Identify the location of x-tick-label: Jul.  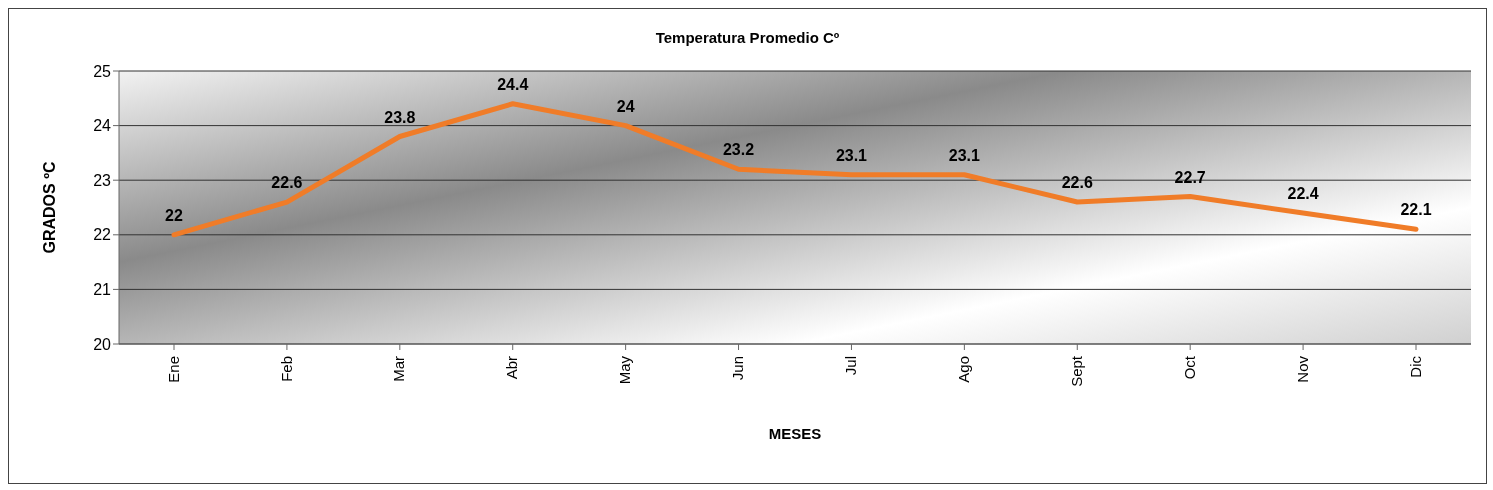
(851, 366).